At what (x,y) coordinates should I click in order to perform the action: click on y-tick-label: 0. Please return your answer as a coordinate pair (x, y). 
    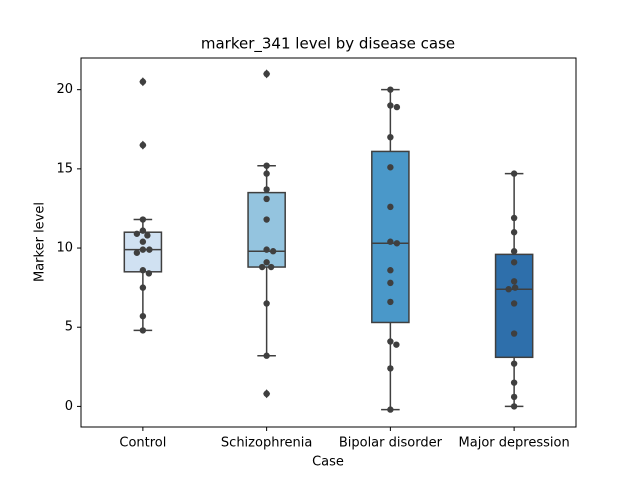
    Looking at the image, I should click on (69, 406).